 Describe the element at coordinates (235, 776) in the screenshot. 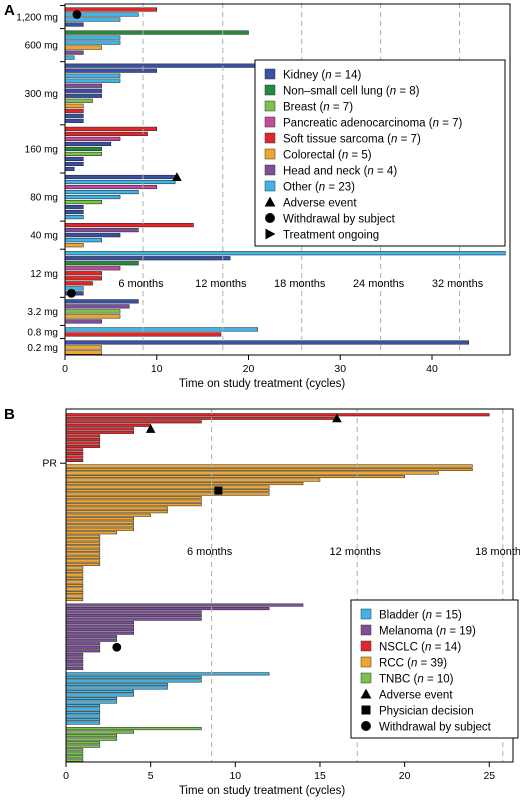

I see `x-tick-label: 10` at that location.